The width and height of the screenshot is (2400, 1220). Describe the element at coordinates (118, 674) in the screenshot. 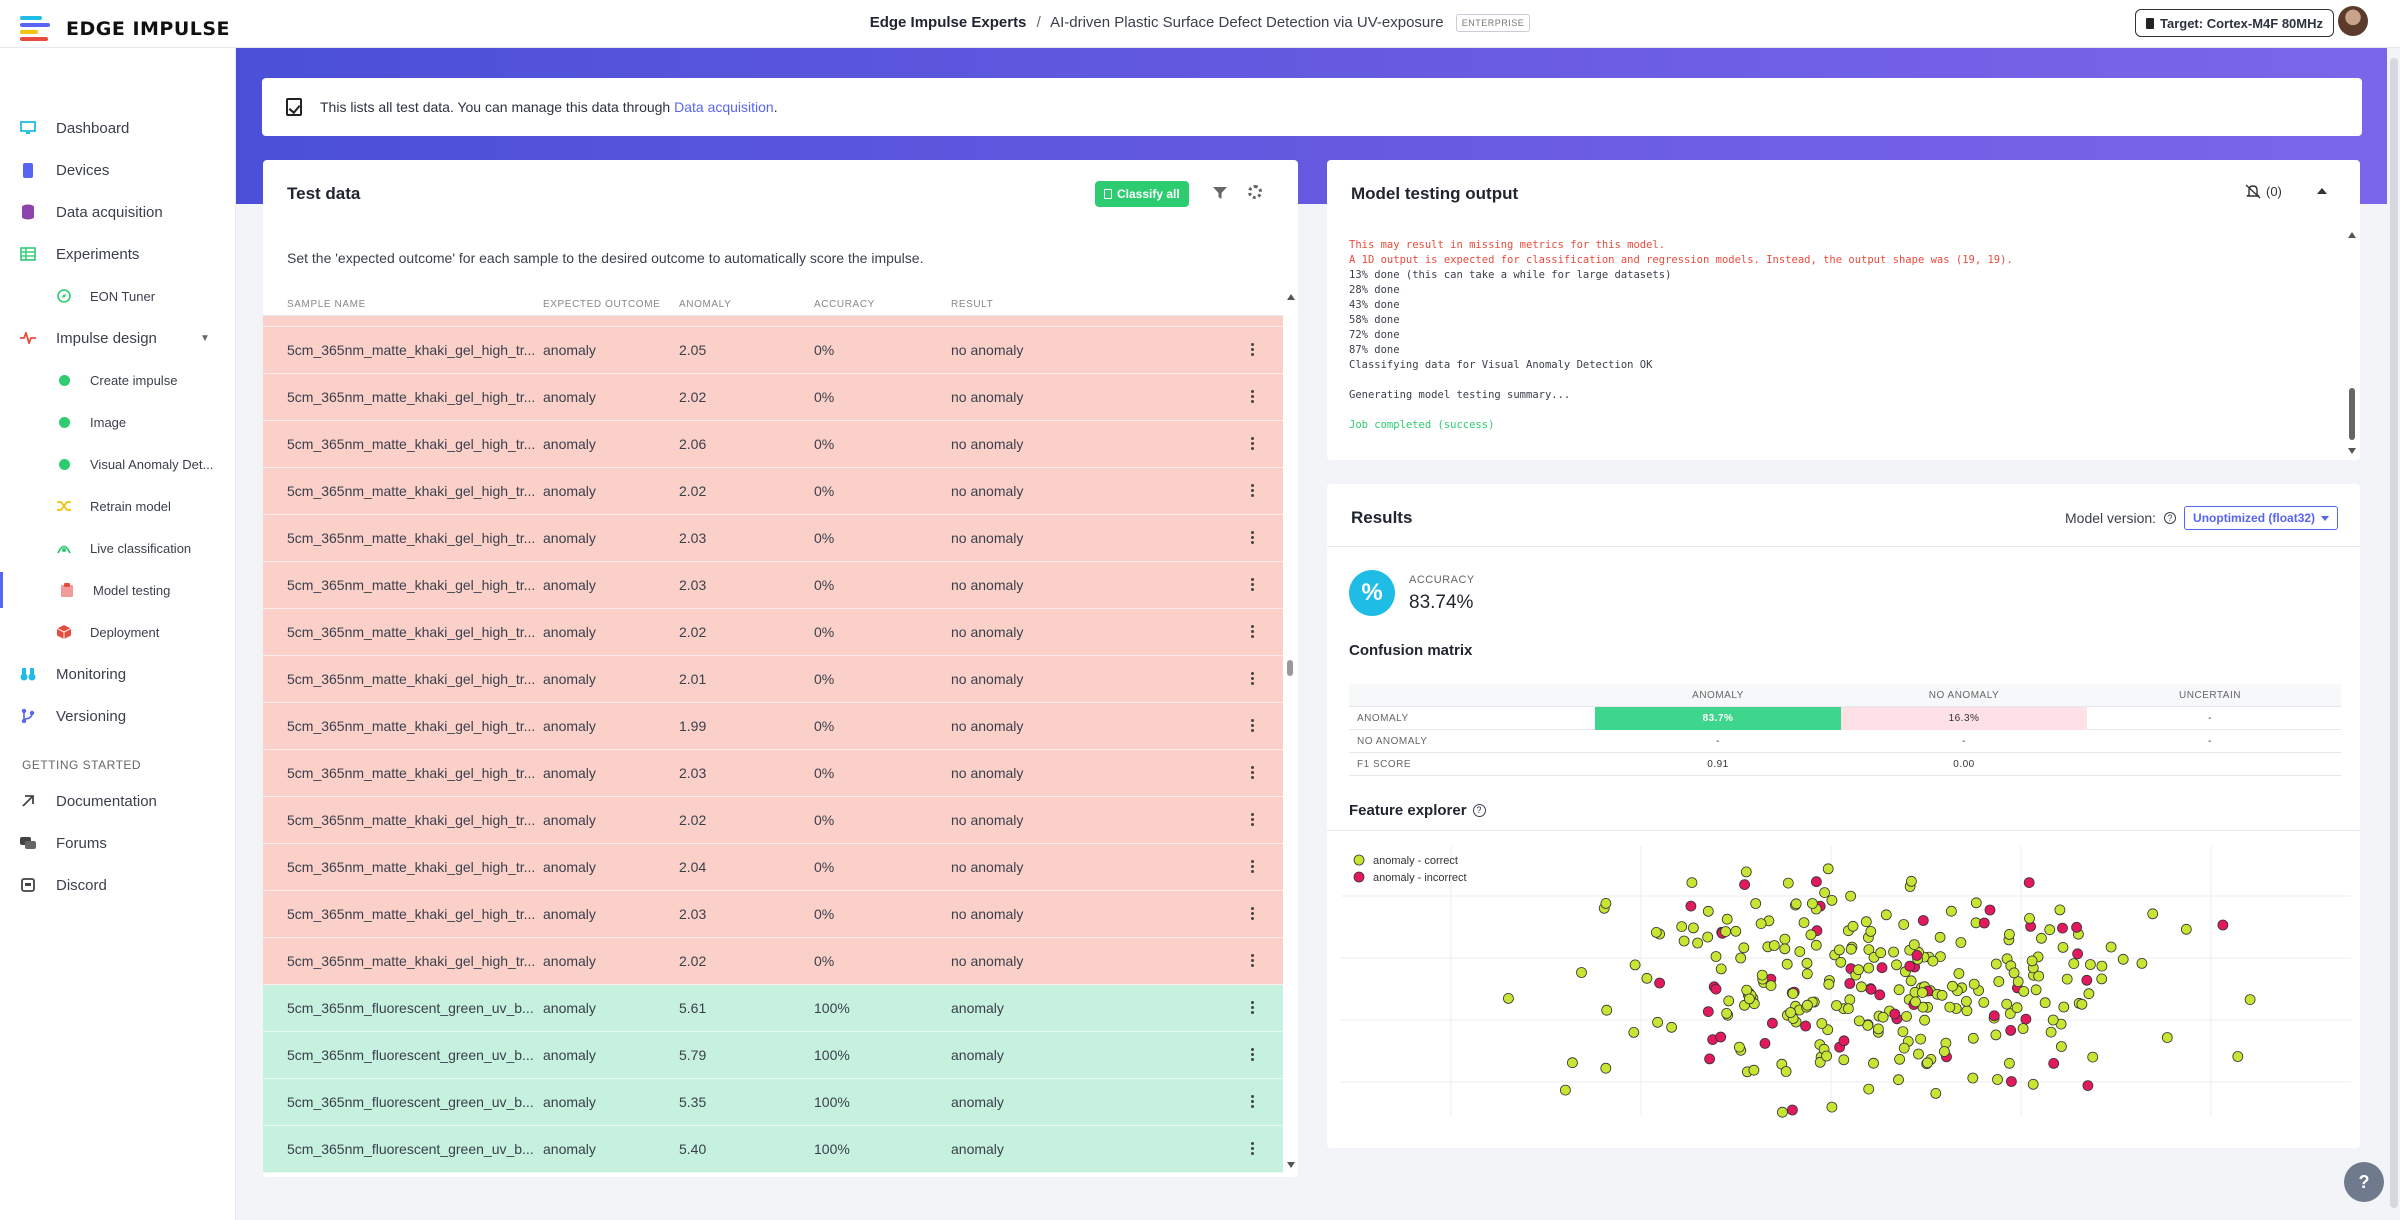

I see `sidebar-item-monitoring: Monitoring` at that location.